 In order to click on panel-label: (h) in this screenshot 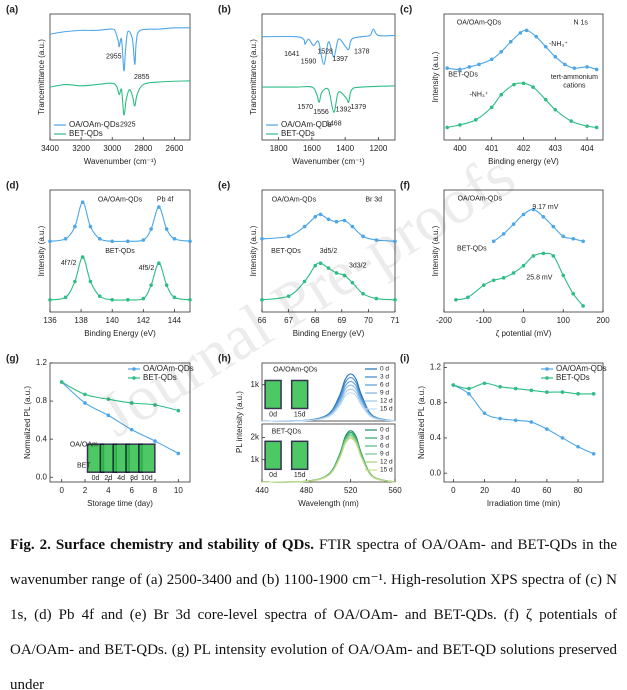, I will do `click(224, 359)`.